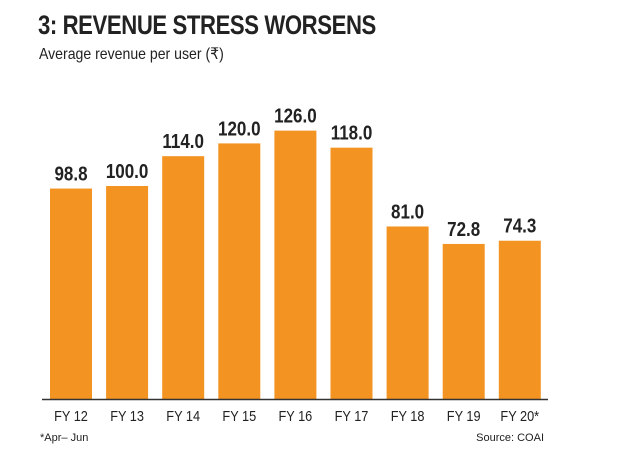 The image size is (620, 464). What do you see at coordinates (239, 128) in the screenshot?
I see `data-label: 120.0` at bounding box center [239, 128].